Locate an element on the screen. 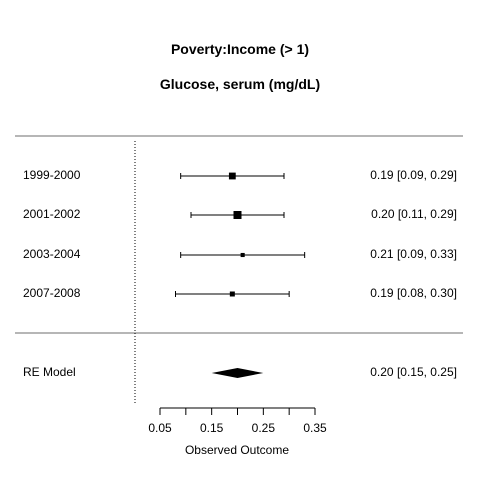 The width and height of the screenshot is (480, 480). study-estimate-text: 0.19 [0.09, 0.29] is located at coordinates (413, 175).